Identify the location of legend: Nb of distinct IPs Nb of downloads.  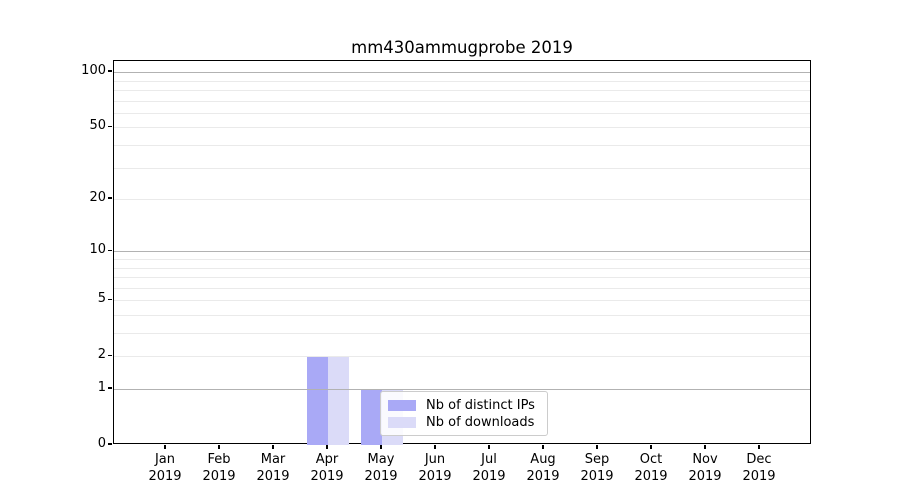
(464, 413).